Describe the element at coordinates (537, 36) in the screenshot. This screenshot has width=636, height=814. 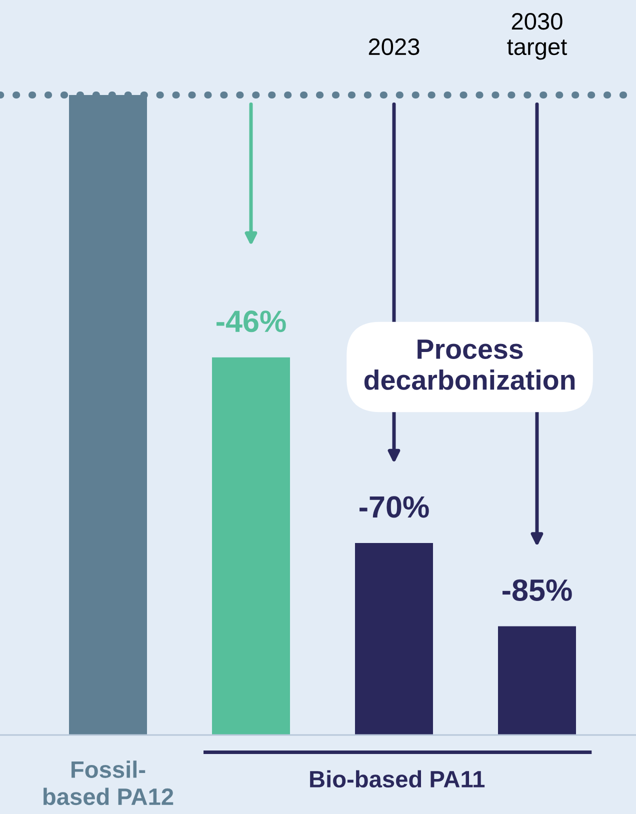
I see `text: 2030 target` at that location.